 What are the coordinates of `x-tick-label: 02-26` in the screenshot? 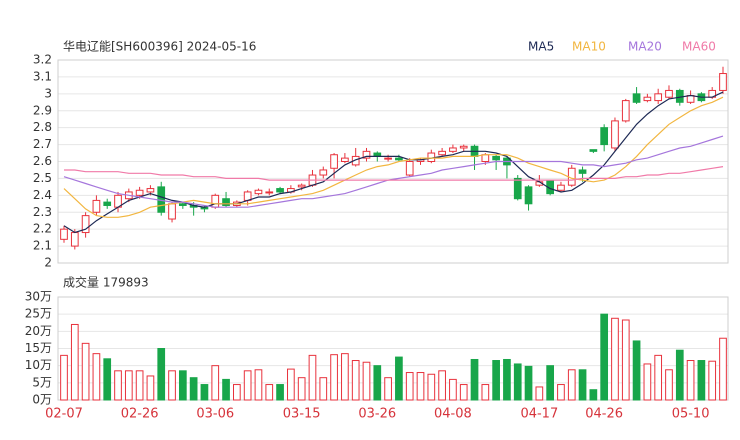 It's located at (140, 414).